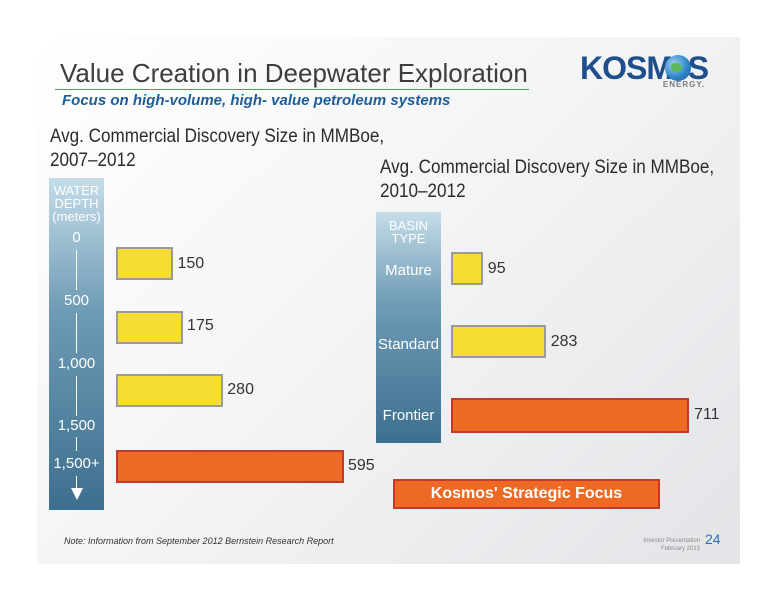 This screenshot has width=776, height=600. I want to click on axis-header-line: DEPTH, so click(76, 203).